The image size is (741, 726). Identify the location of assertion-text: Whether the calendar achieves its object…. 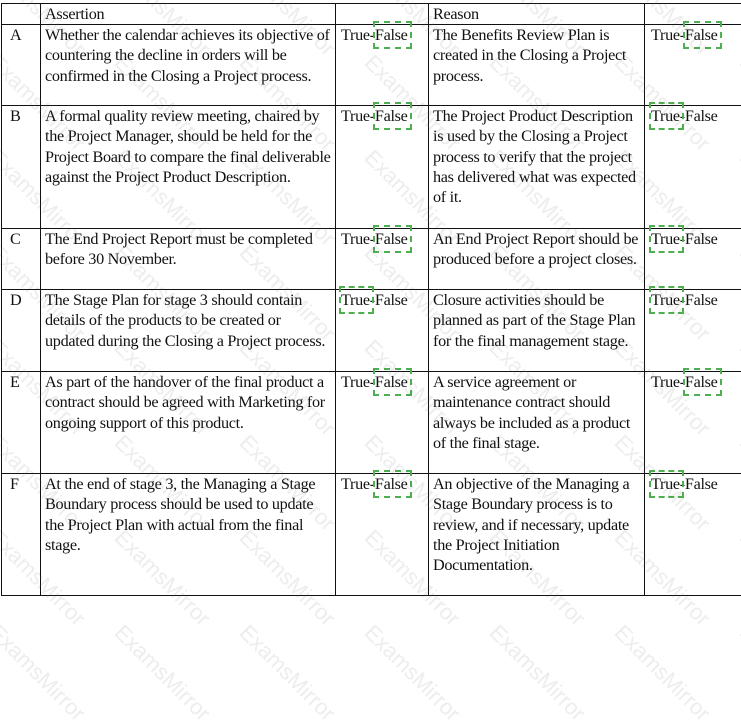
(188, 65).